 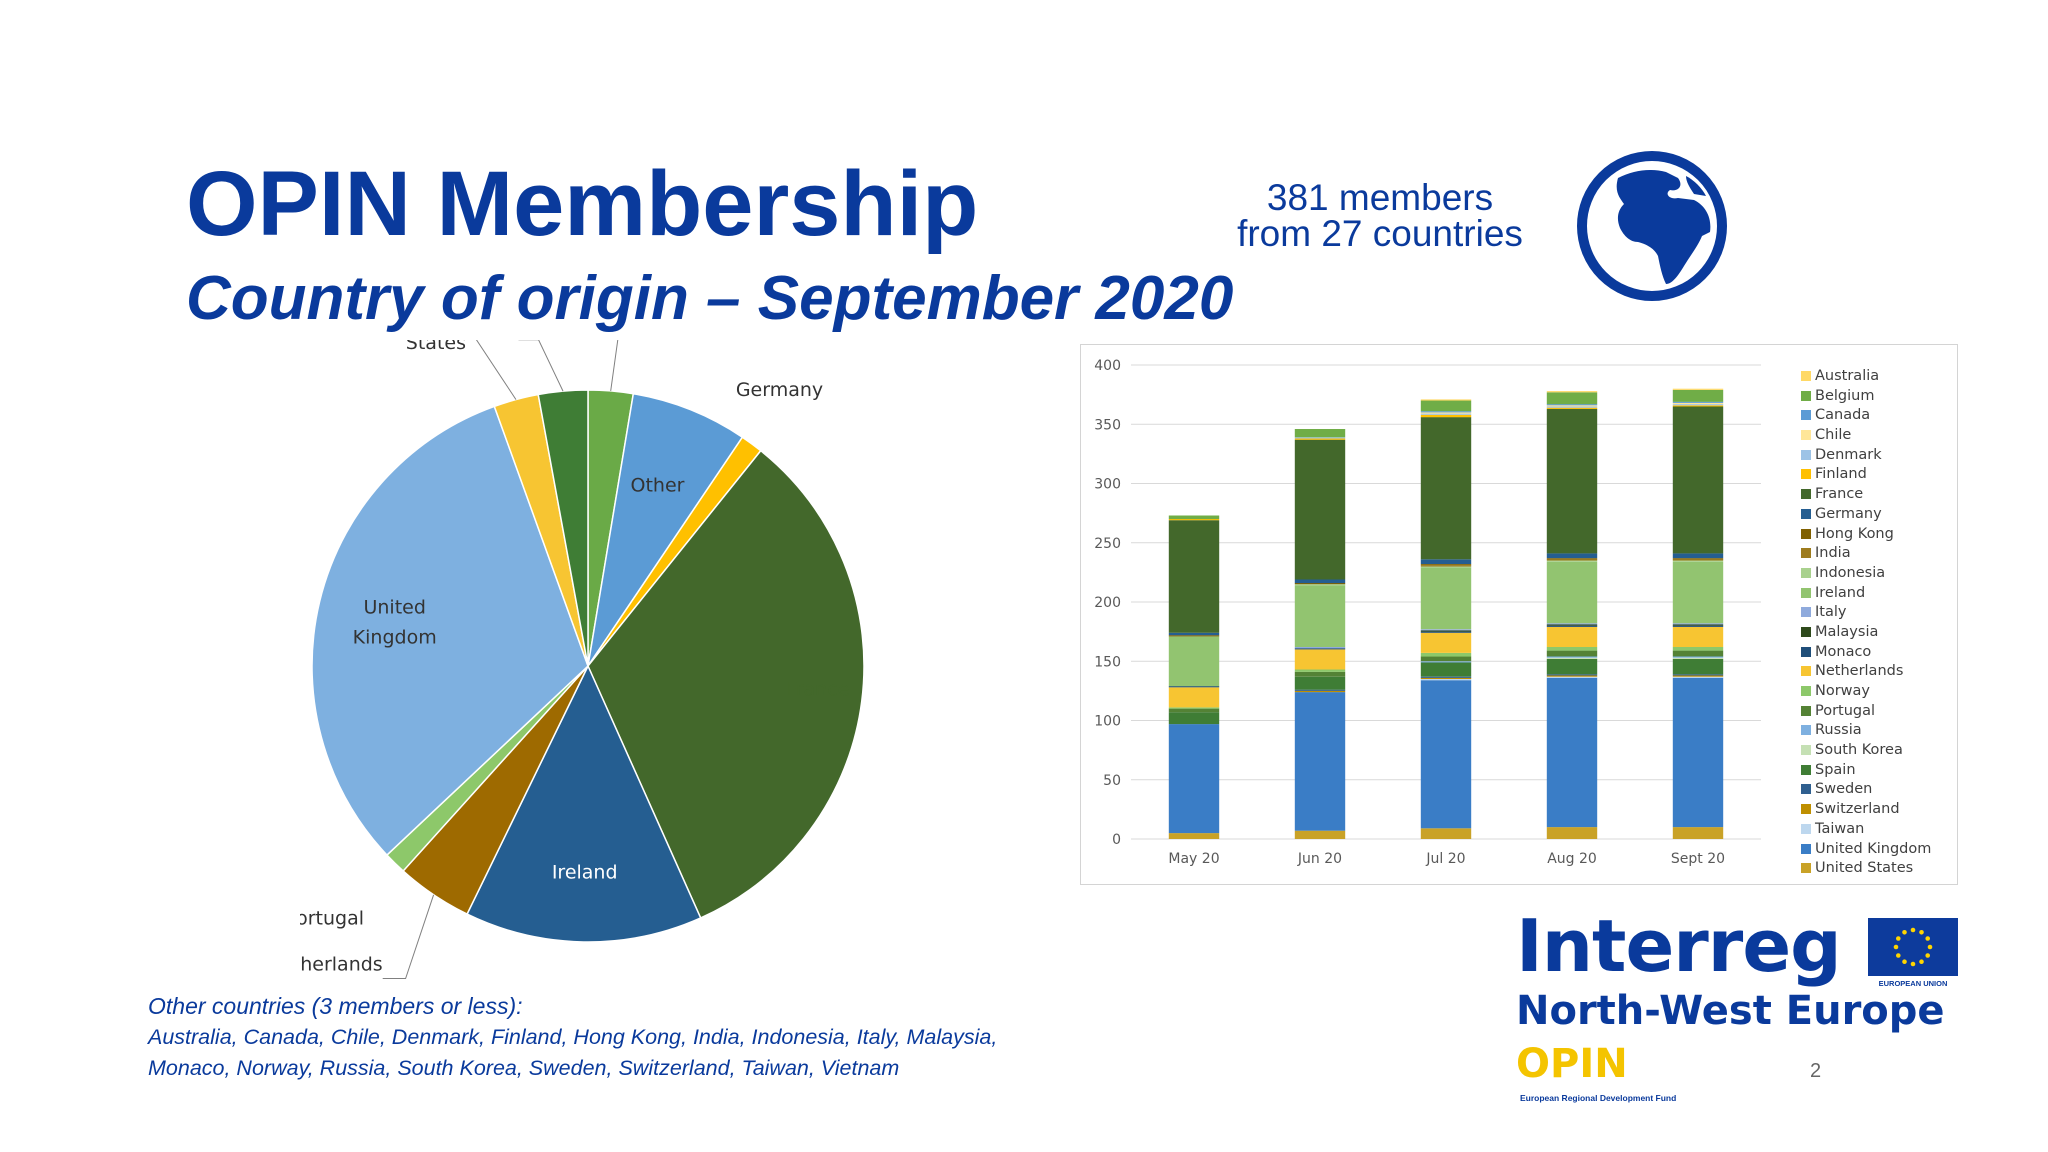 What do you see at coordinates (1319, 859) in the screenshot?
I see `bar-x-tick-label: Jun 20` at bounding box center [1319, 859].